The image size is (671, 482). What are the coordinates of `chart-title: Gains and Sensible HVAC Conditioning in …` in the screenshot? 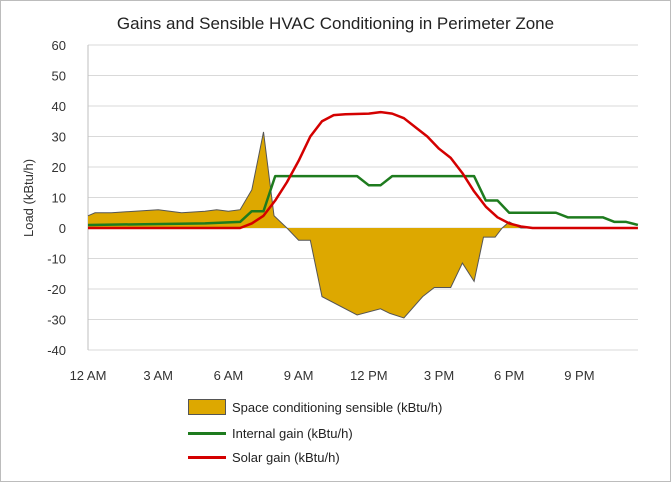 It's located at (335, 23).